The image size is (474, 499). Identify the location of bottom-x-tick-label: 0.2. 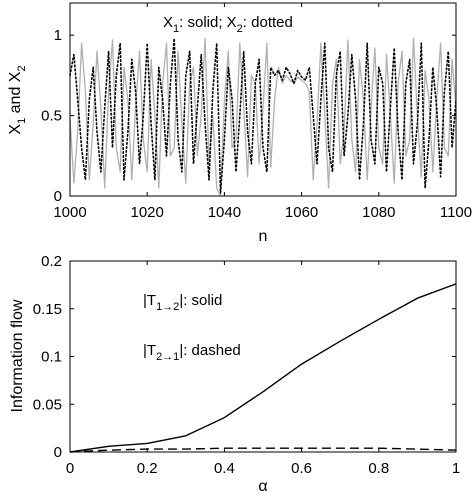
(147, 468).